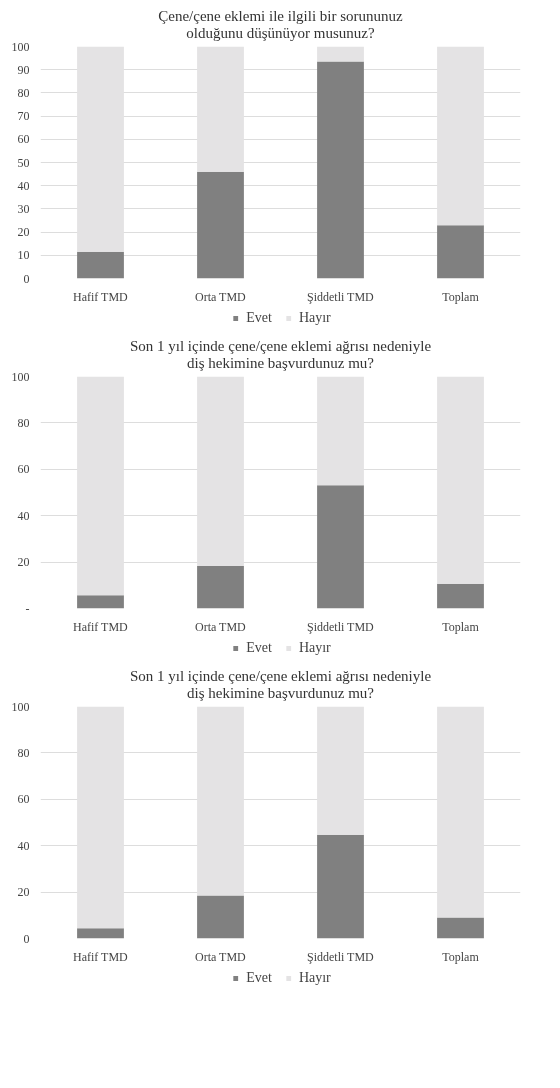 The height and width of the screenshot is (1088, 560). I want to click on y-tick-label: 90, so click(23, 69).